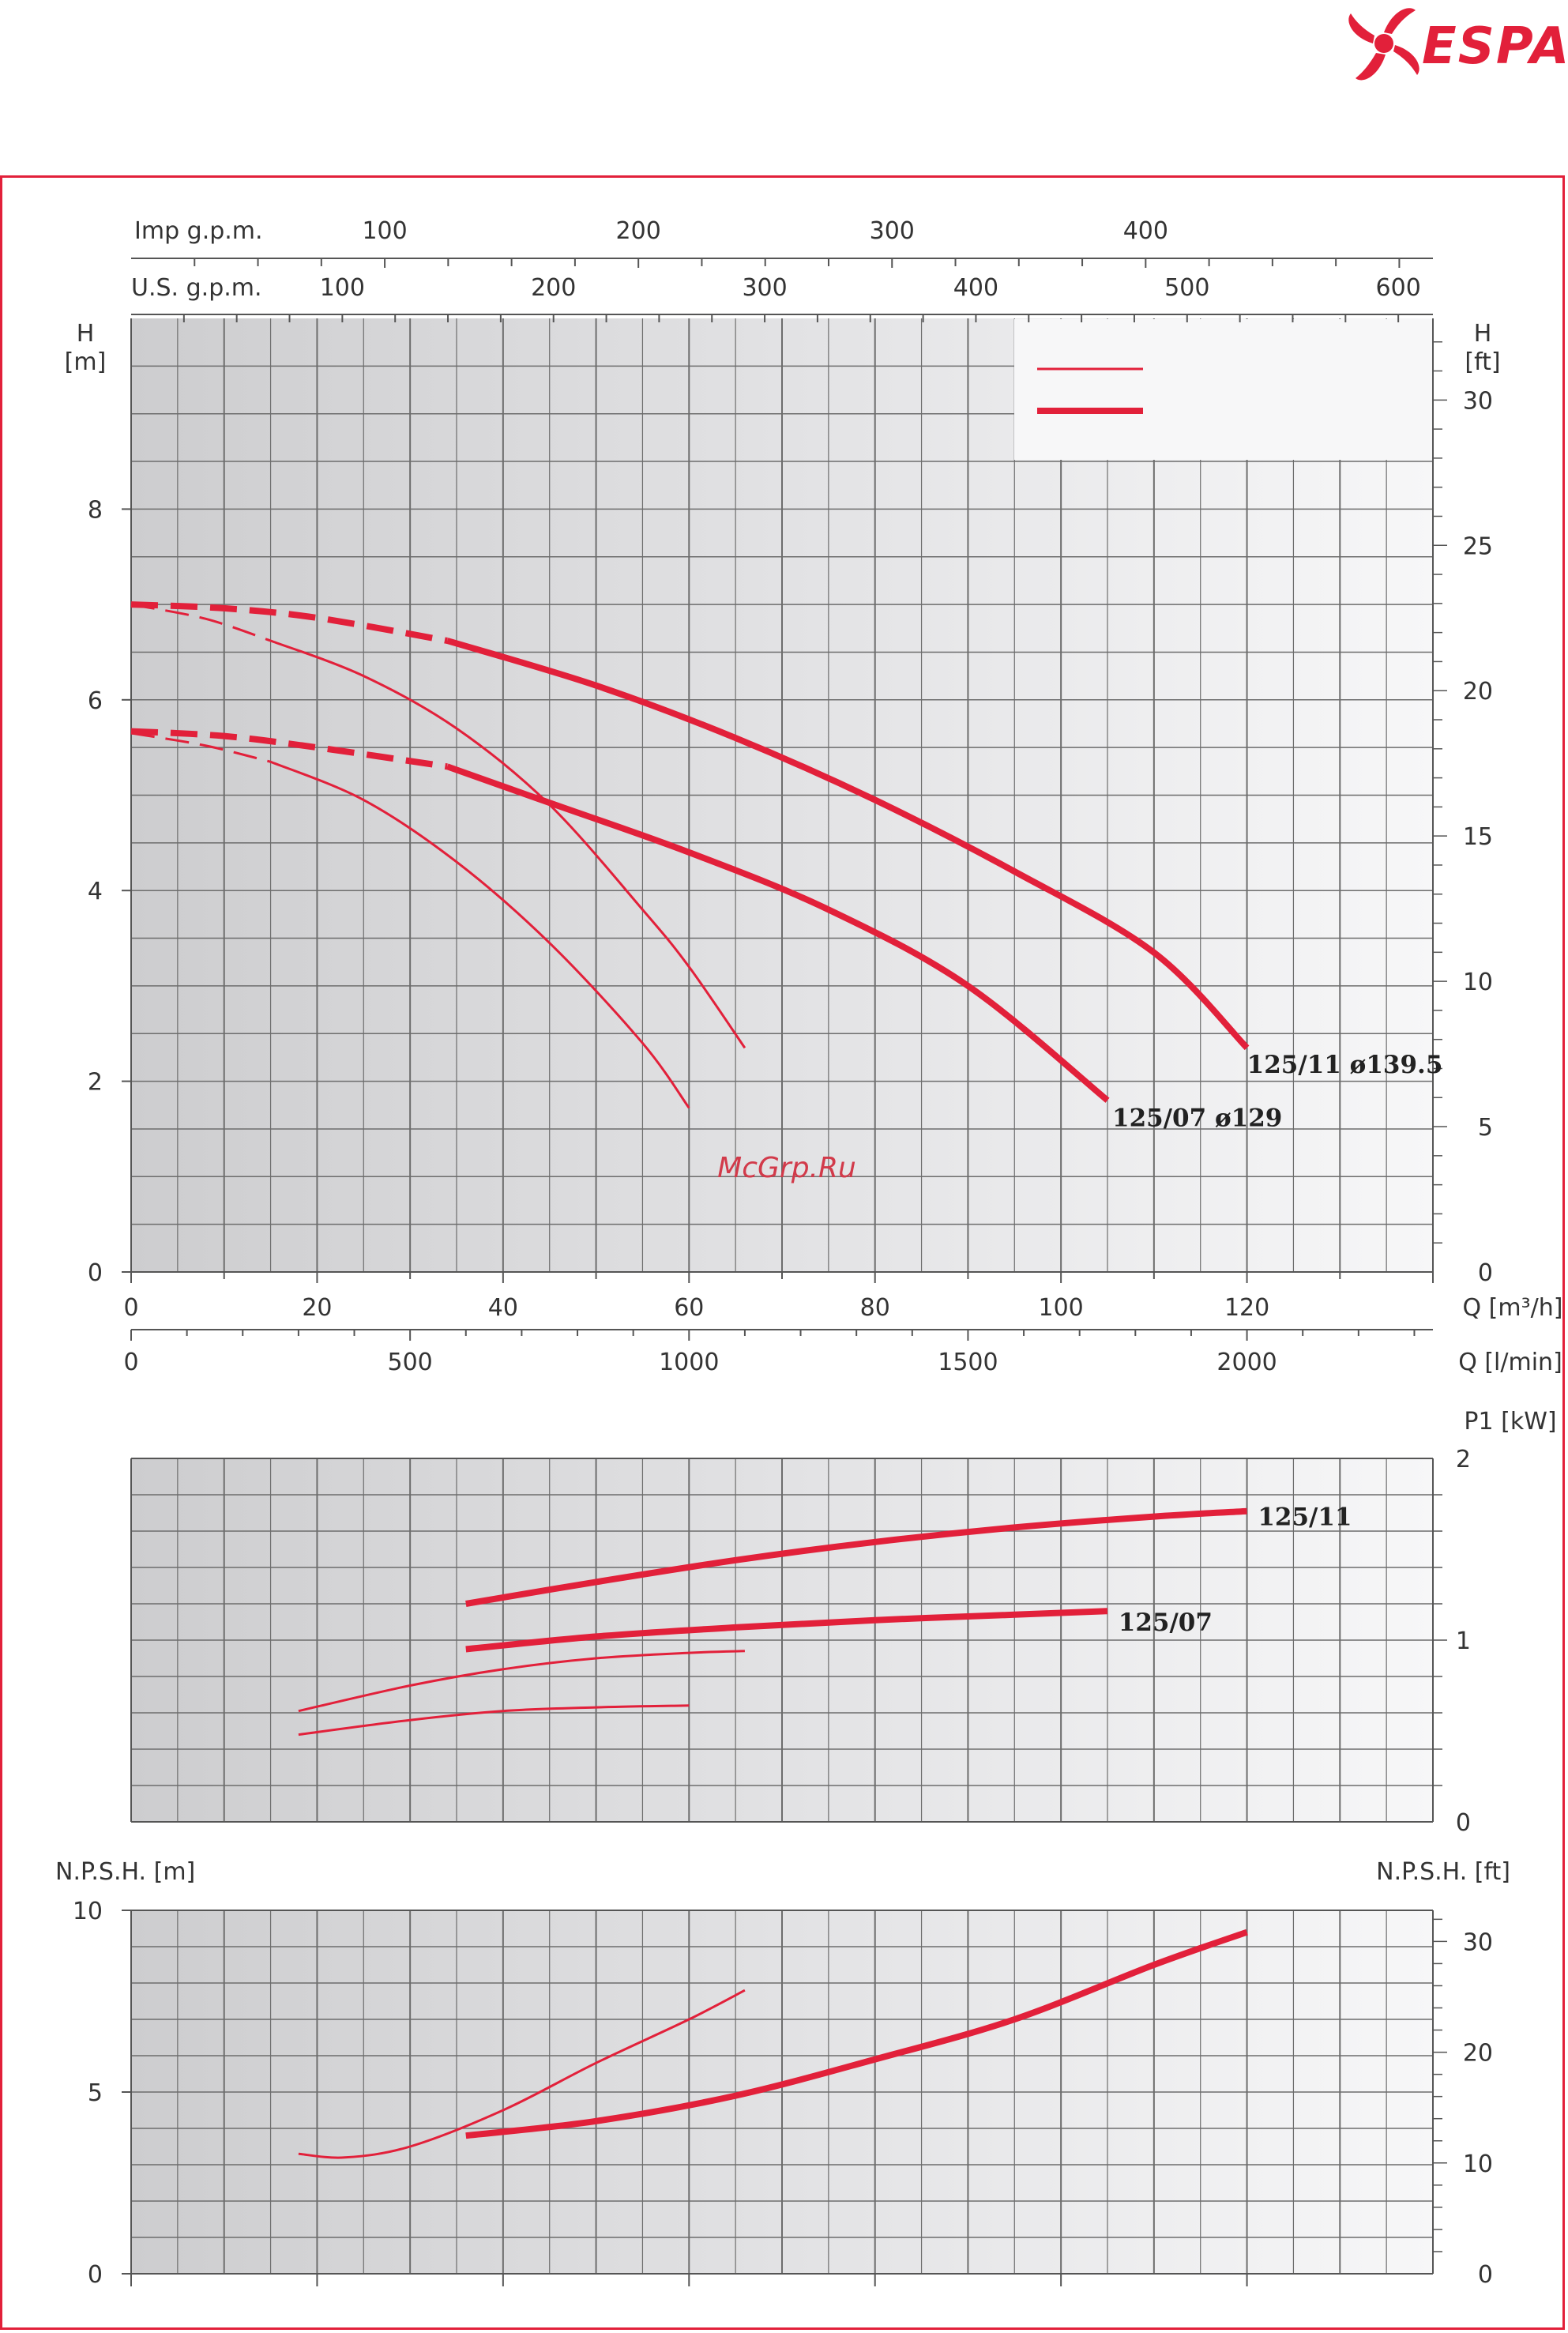 The height and width of the screenshot is (2333, 1568). What do you see at coordinates (1478, 837) in the screenshot?
I see `y-right-tick-label: 15` at bounding box center [1478, 837].